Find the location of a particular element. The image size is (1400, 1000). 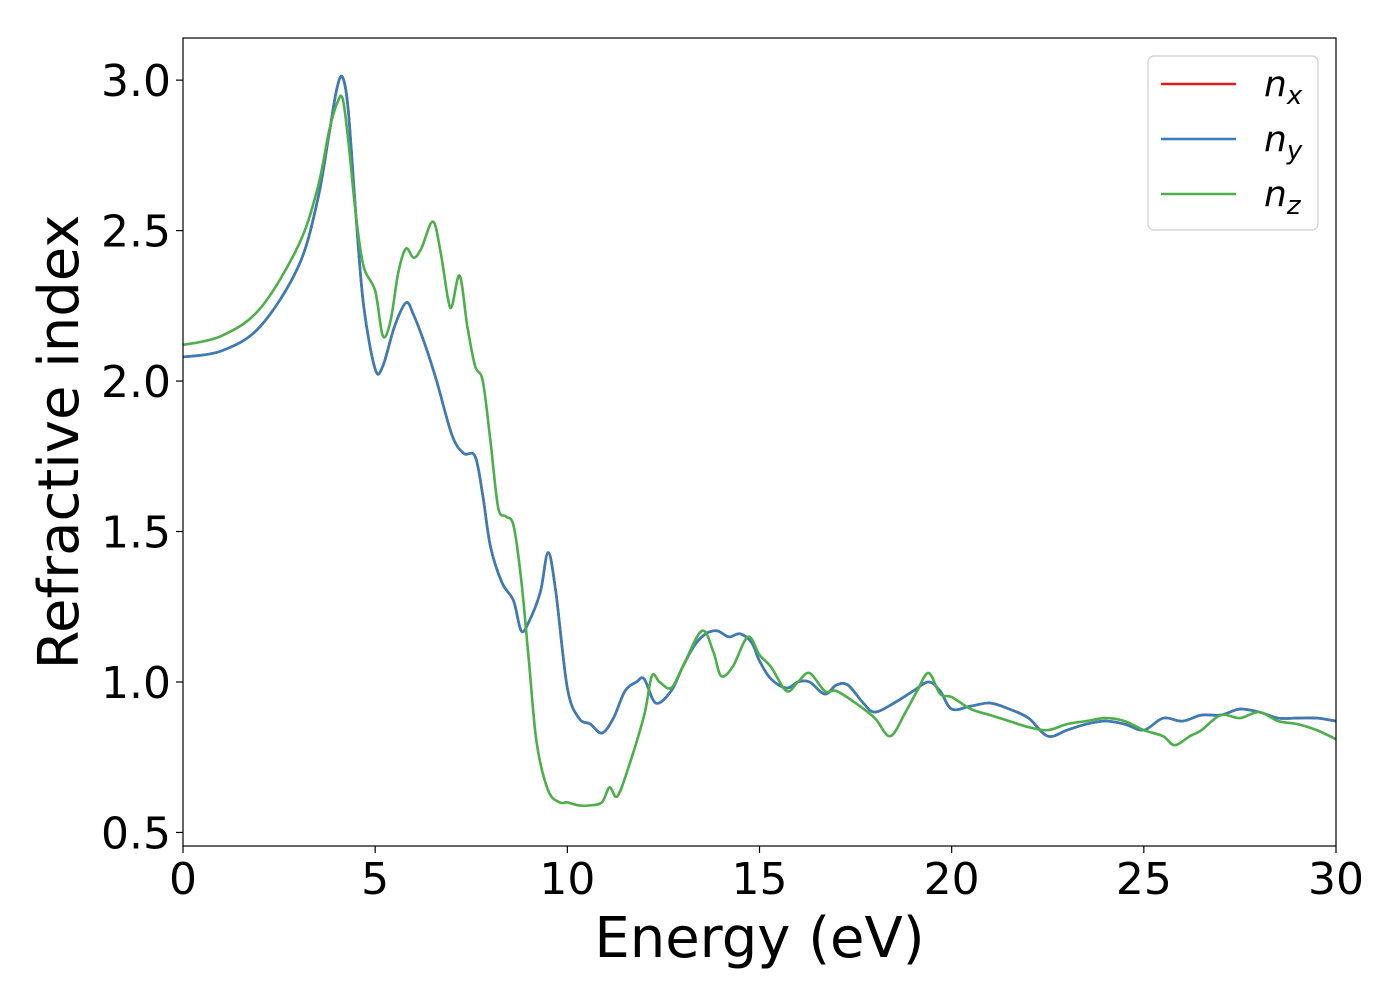

legend-box is located at coordinates (1233, 143).